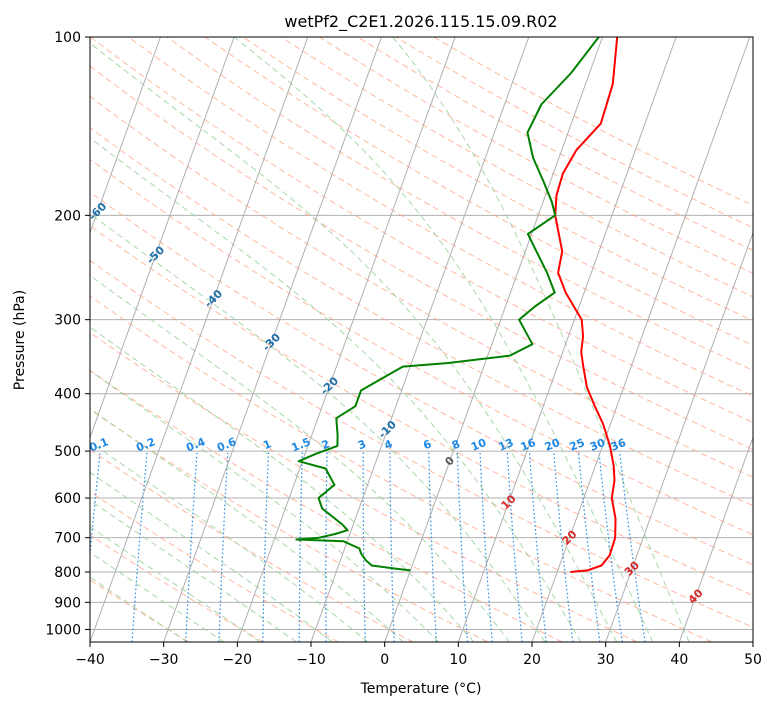  I want to click on x-tick-label: 20, so click(532, 660).